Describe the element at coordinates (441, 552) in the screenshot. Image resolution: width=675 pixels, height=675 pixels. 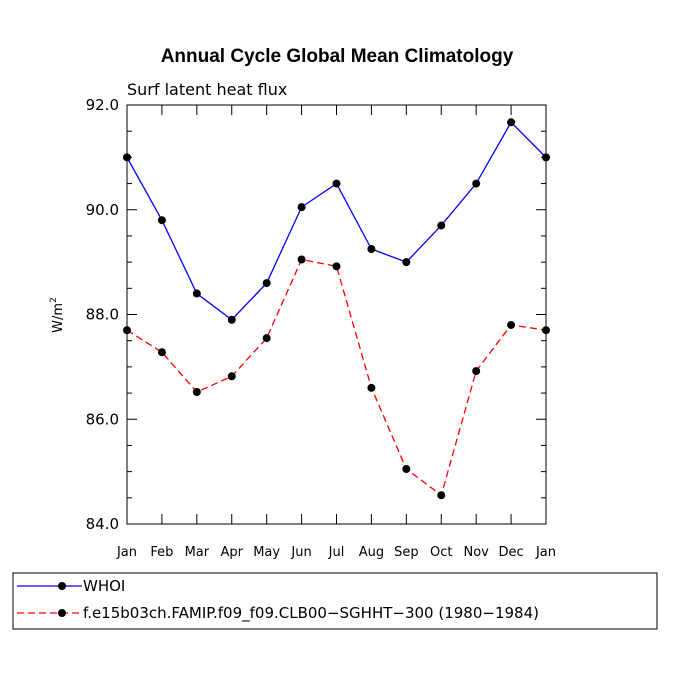
I see `x-tick-label: Oct` at that location.